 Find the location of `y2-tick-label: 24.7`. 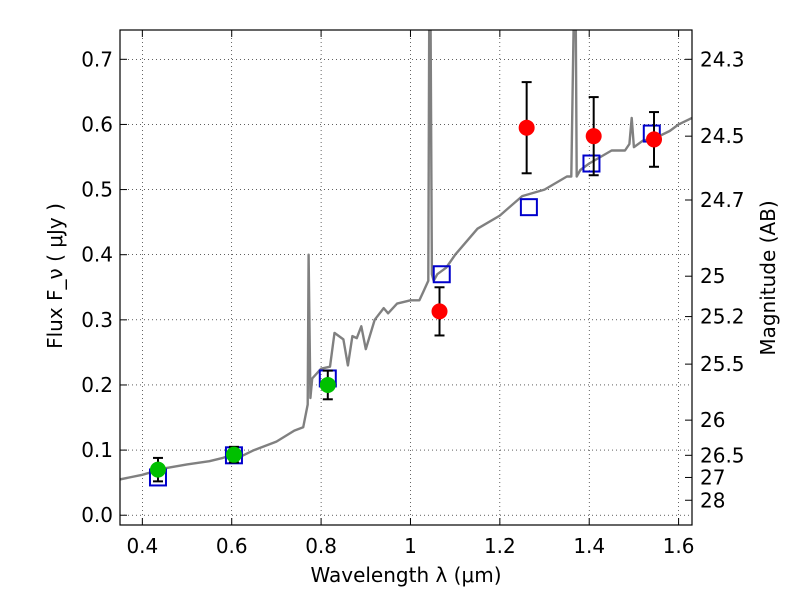

y2-tick-label: 24.7 is located at coordinates (722, 200).